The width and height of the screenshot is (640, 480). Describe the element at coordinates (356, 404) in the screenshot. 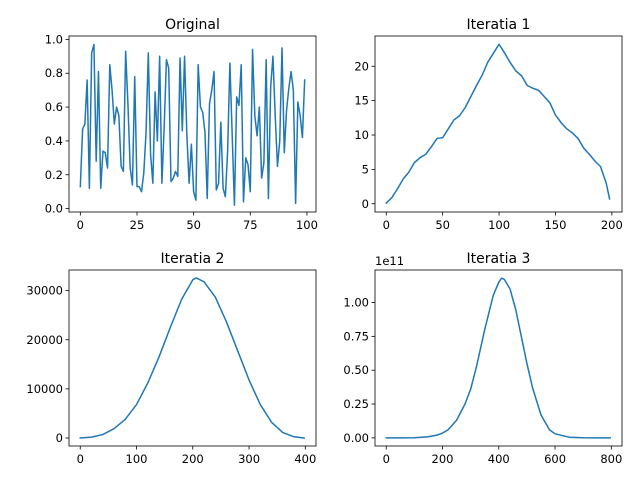

I see `y-tick-label: 0.25` at that location.